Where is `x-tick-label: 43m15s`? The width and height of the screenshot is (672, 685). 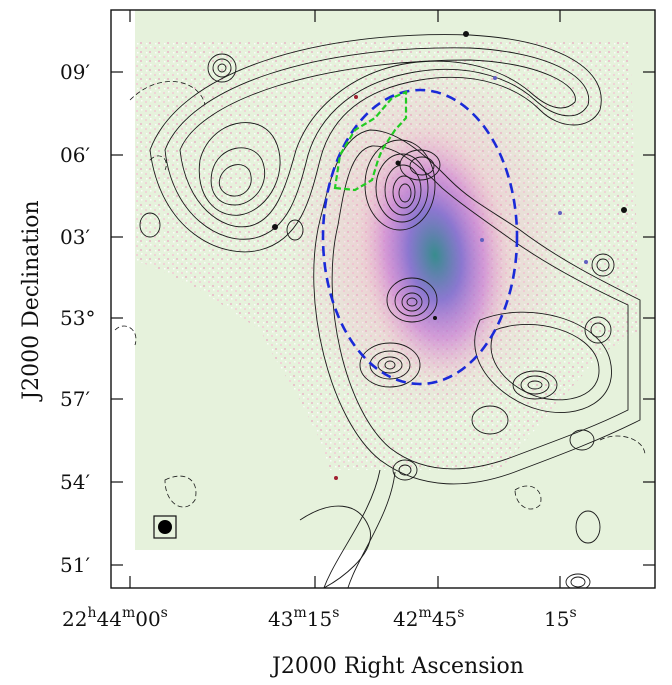 x-tick-label: 43m15s is located at coordinates (303, 618).